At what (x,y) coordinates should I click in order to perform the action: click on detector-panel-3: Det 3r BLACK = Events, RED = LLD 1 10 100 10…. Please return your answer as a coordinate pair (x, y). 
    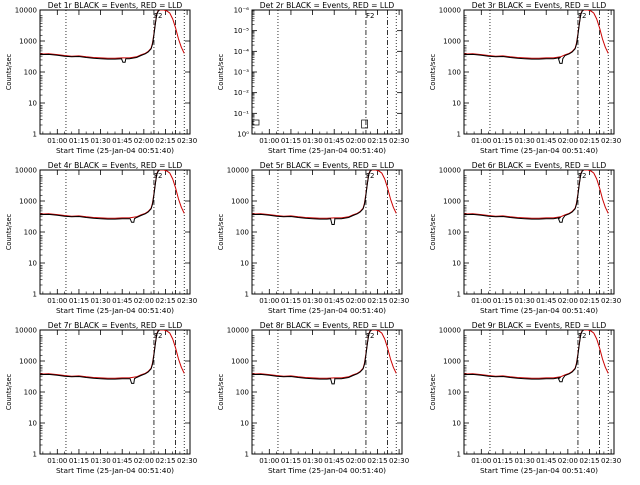
    Looking at the image, I should click on (525, 78).